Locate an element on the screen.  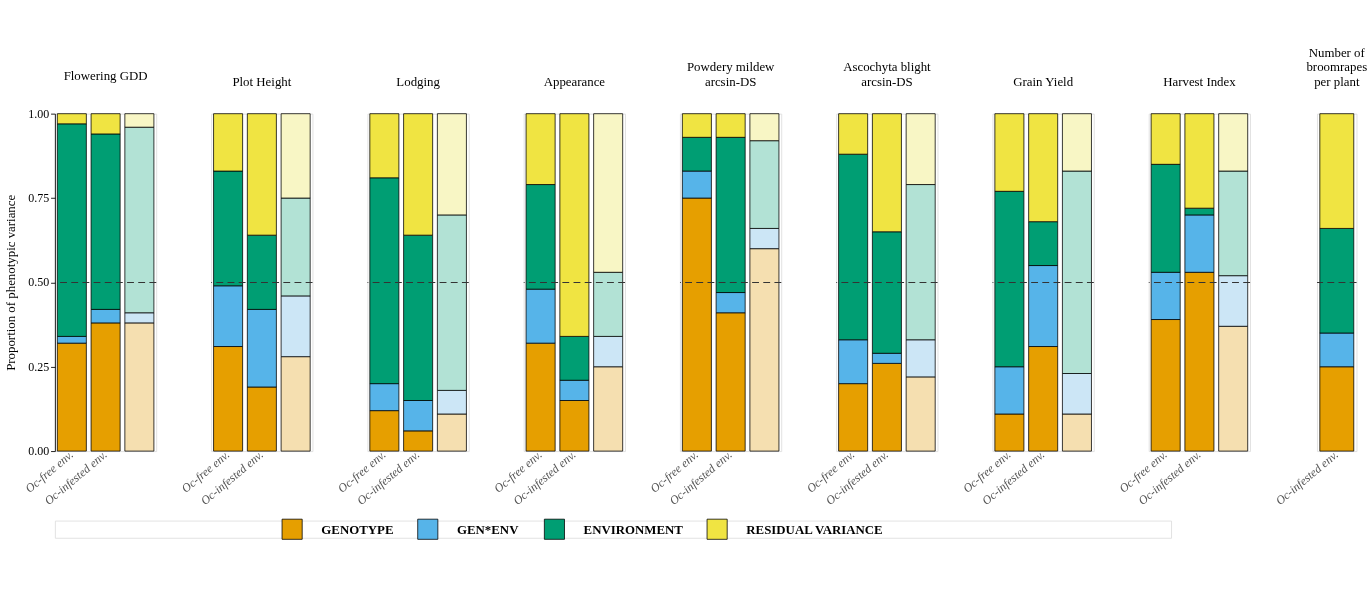
text: Lodging is located at coordinates (418, 81).